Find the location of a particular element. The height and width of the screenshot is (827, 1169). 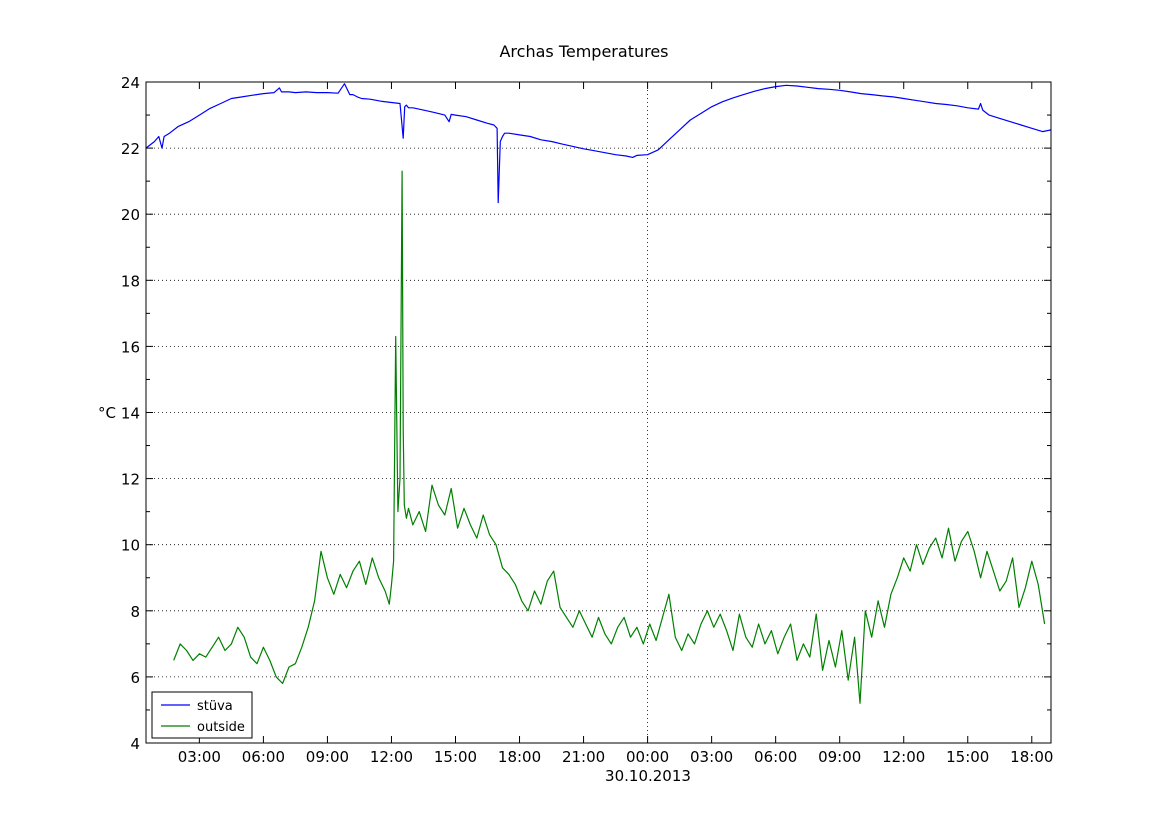

y-axis-label: °C is located at coordinates (107, 413).